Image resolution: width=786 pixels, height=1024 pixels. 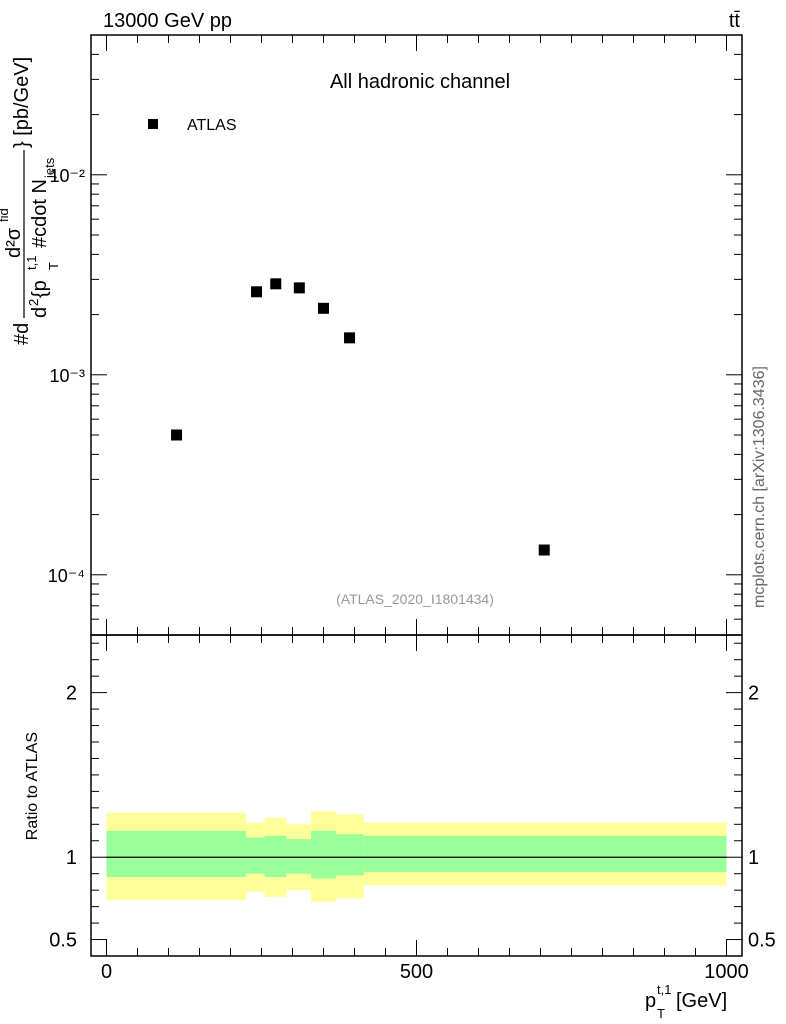 I want to click on x-label-sub: T, so click(x=661, y=1013).